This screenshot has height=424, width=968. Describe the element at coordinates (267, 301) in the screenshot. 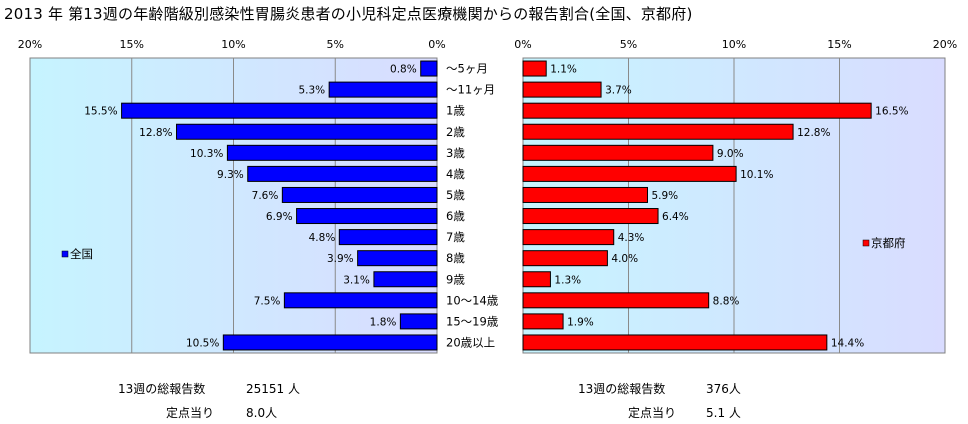

I see `left-value-label: 7.5%` at that location.